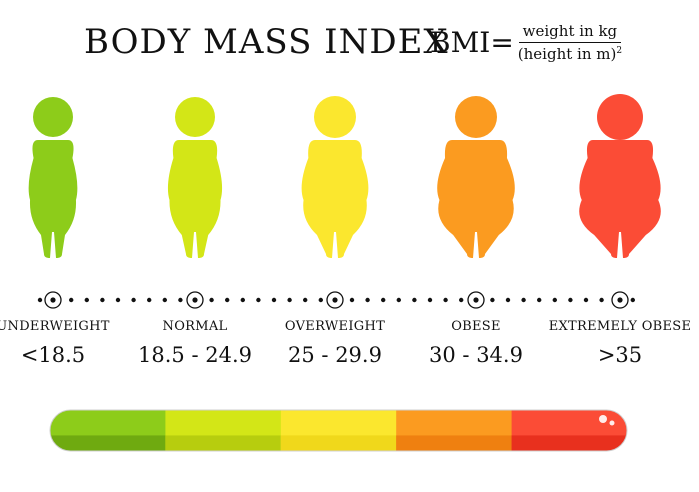  I want to click on bmi-formula: BMI= weight in kg (height in m)2, so click(526, 42).